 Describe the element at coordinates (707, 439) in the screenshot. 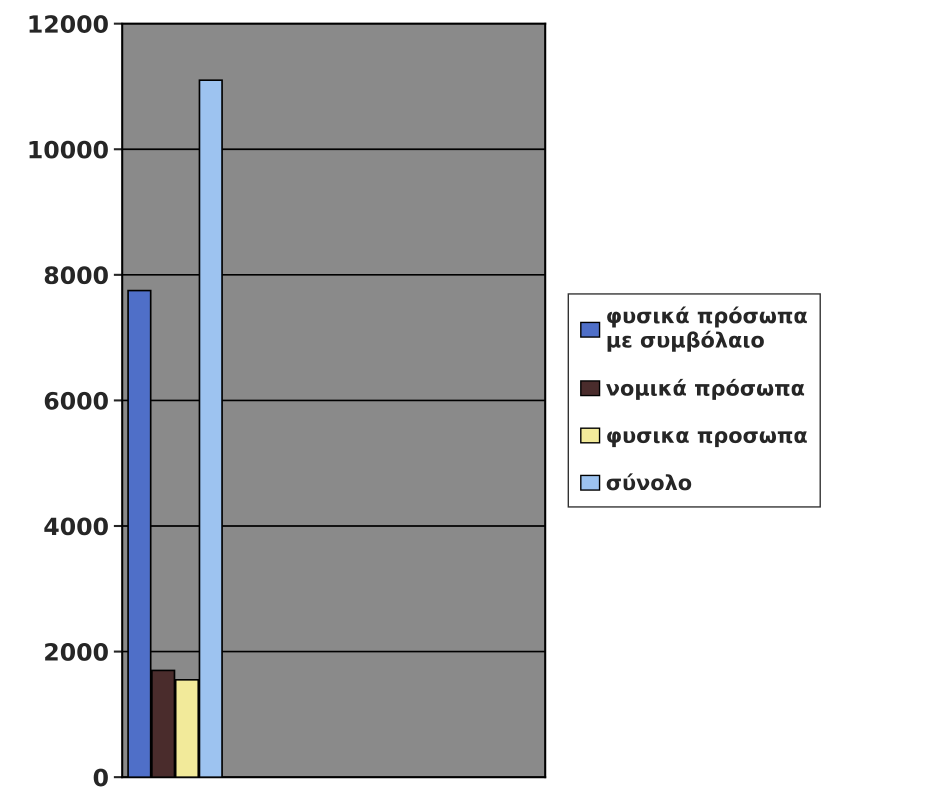

I see `legend-label: φυσικα προσωπα` at that location.